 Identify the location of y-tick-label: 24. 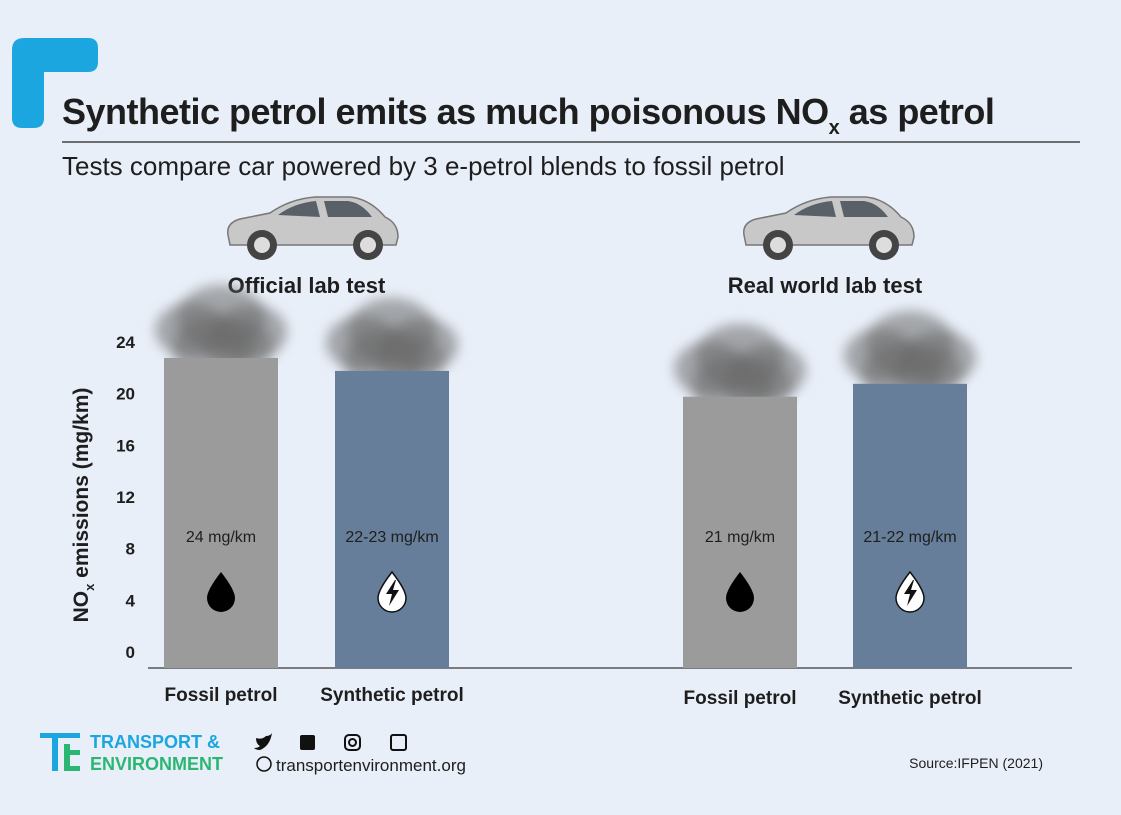
(125, 342).